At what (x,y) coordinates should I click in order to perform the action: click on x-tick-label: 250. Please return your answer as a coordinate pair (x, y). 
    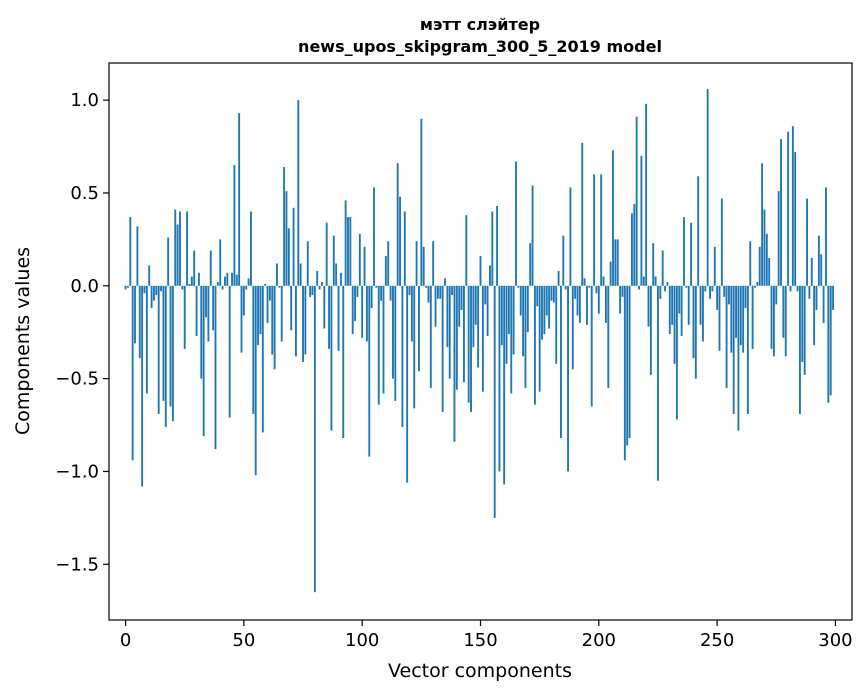
    Looking at the image, I should click on (717, 640).